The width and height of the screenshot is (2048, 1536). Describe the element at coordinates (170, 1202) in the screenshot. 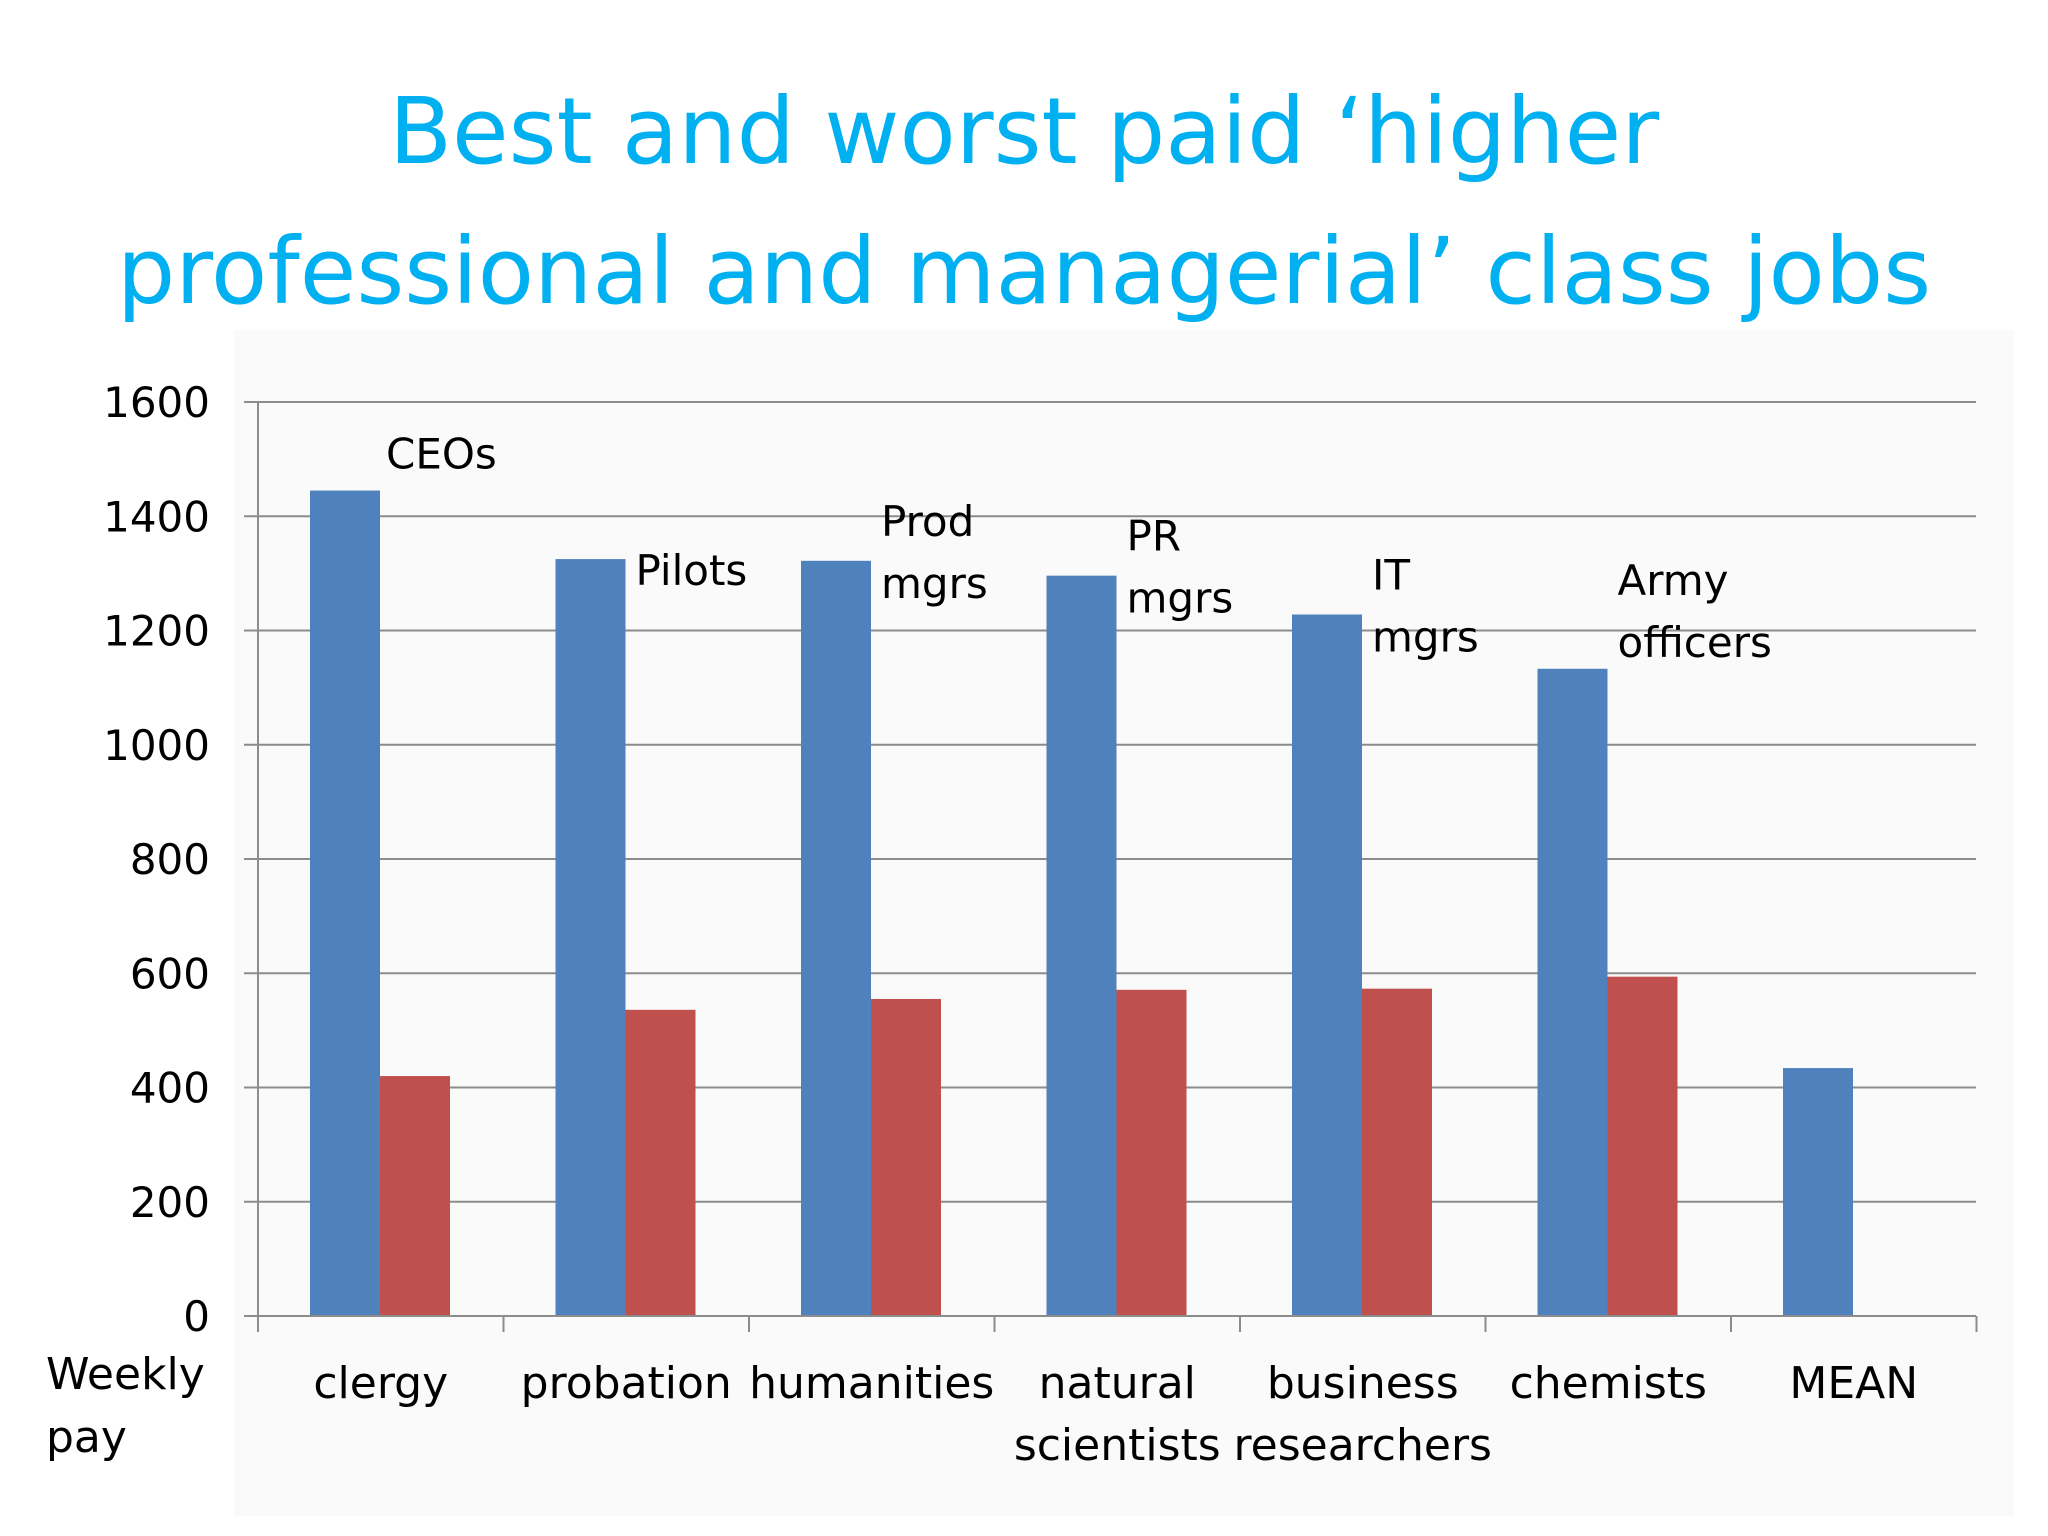

I see `y-tick-label-200: 200` at that location.